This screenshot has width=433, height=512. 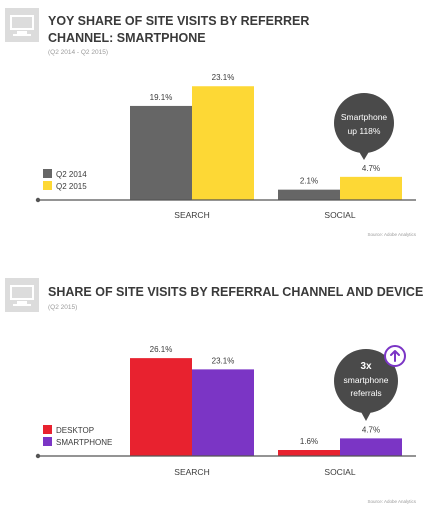 What do you see at coordinates (395, 356) in the screenshot?
I see `arrow-up-icon` at bounding box center [395, 356].